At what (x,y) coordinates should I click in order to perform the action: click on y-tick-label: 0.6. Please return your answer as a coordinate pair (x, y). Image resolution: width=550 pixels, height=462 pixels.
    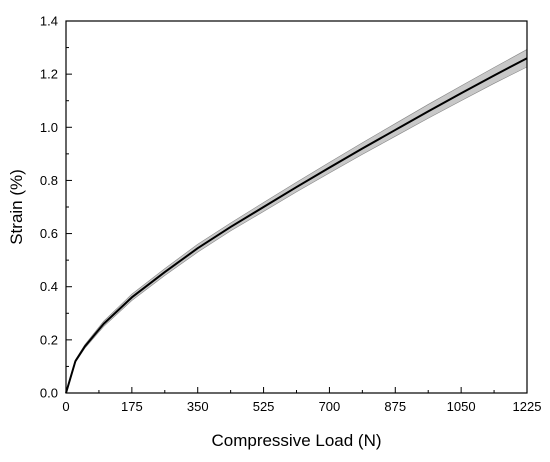
    Looking at the image, I should click on (49, 233).